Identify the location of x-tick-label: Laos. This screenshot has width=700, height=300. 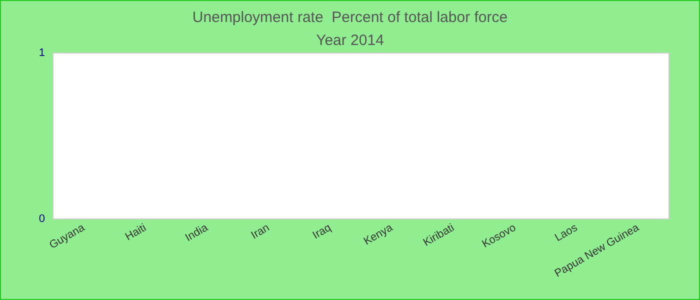
(566, 233).